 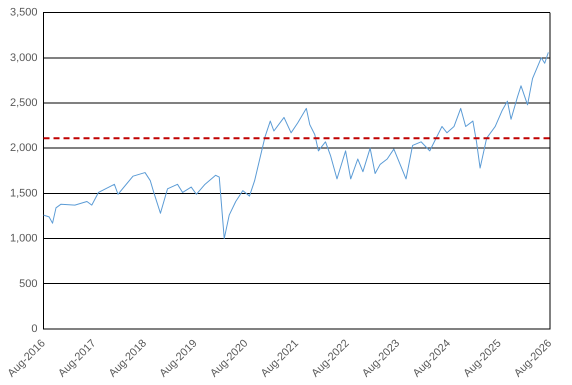 I want to click on y-tick-label: 3,500, so click(x=24, y=12).